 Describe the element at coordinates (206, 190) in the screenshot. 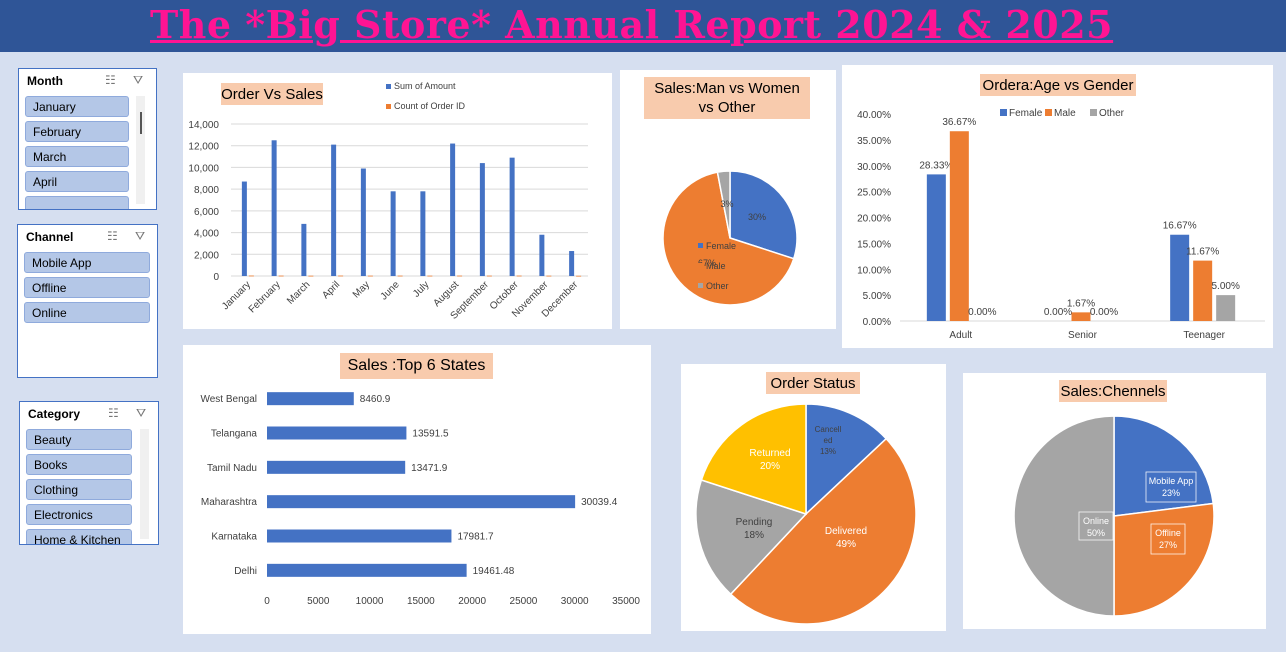

I see `y-tick-label: 8,000` at that location.